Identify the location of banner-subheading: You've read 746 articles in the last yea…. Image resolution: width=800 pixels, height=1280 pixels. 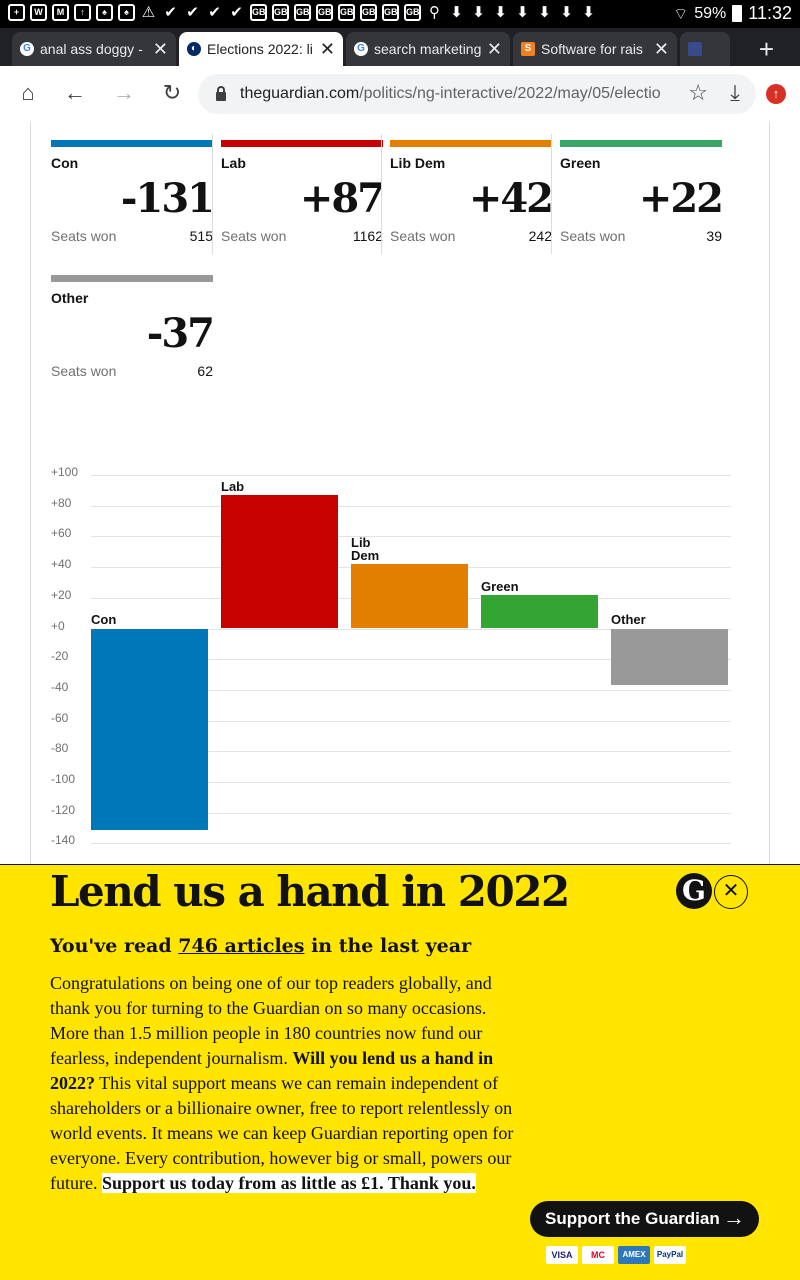
(260, 946).